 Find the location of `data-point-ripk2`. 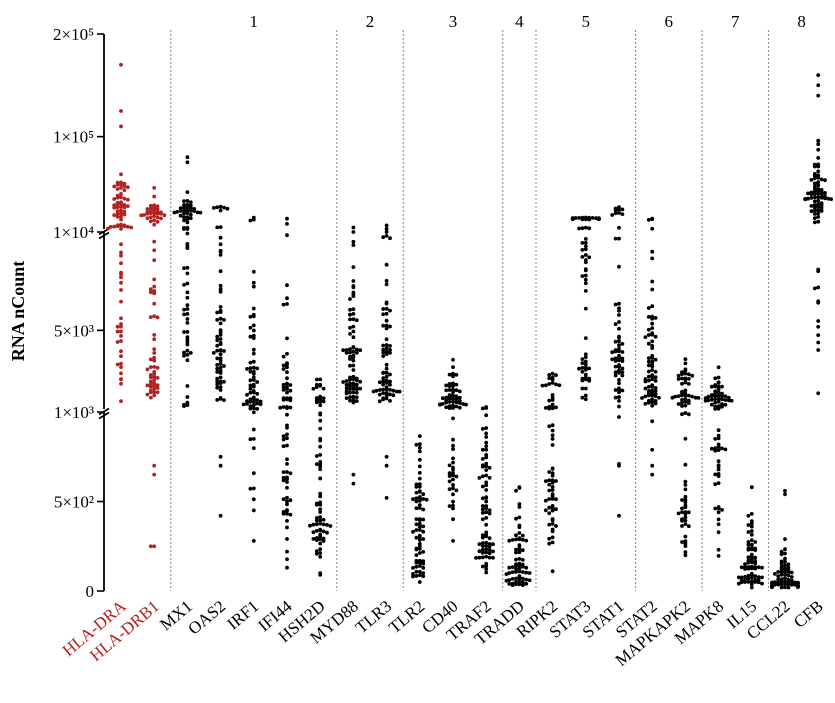

data-point-ripk2 is located at coordinates (549, 472).